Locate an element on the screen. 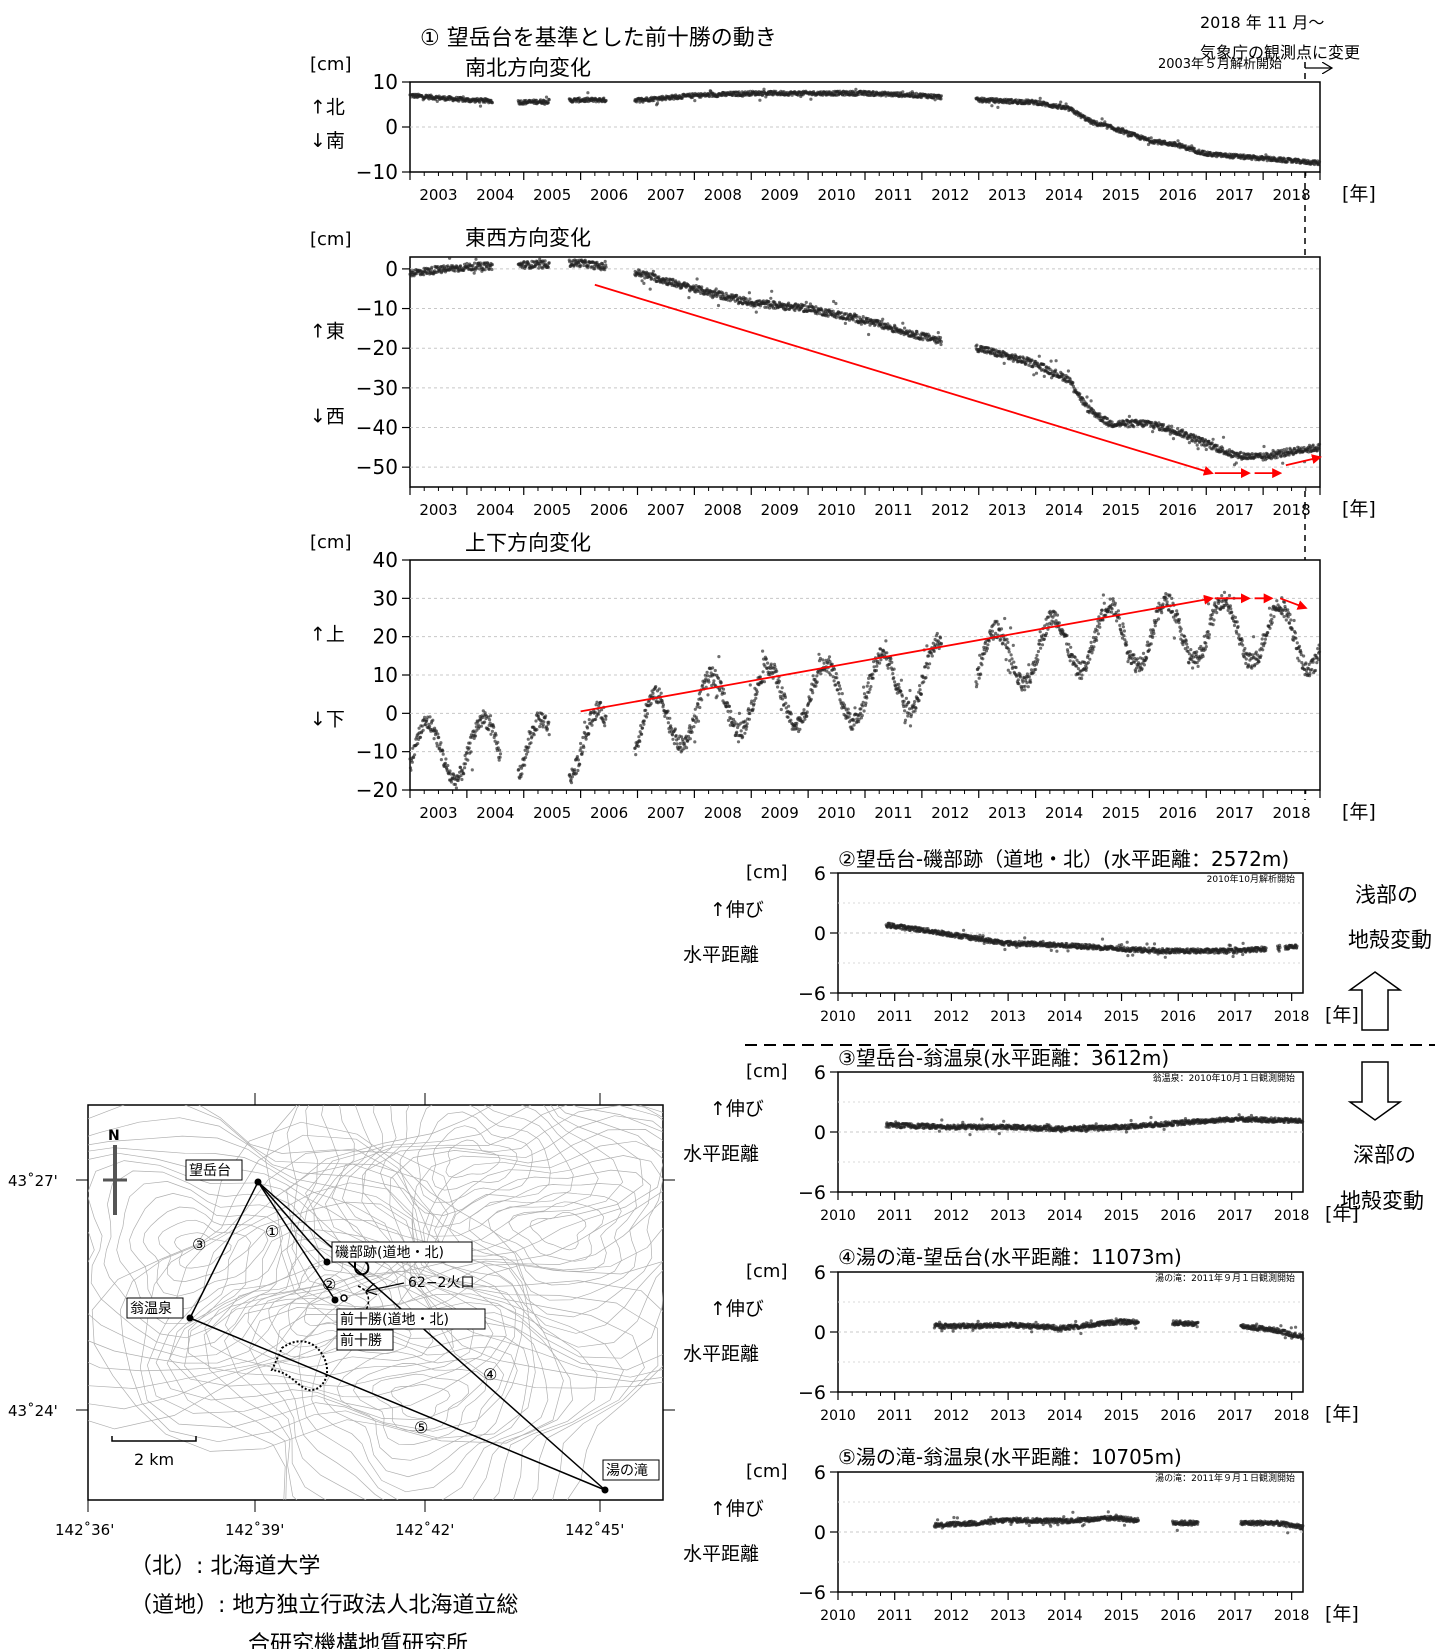  y-tick-label: 0 is located at coordinates (391, 269).